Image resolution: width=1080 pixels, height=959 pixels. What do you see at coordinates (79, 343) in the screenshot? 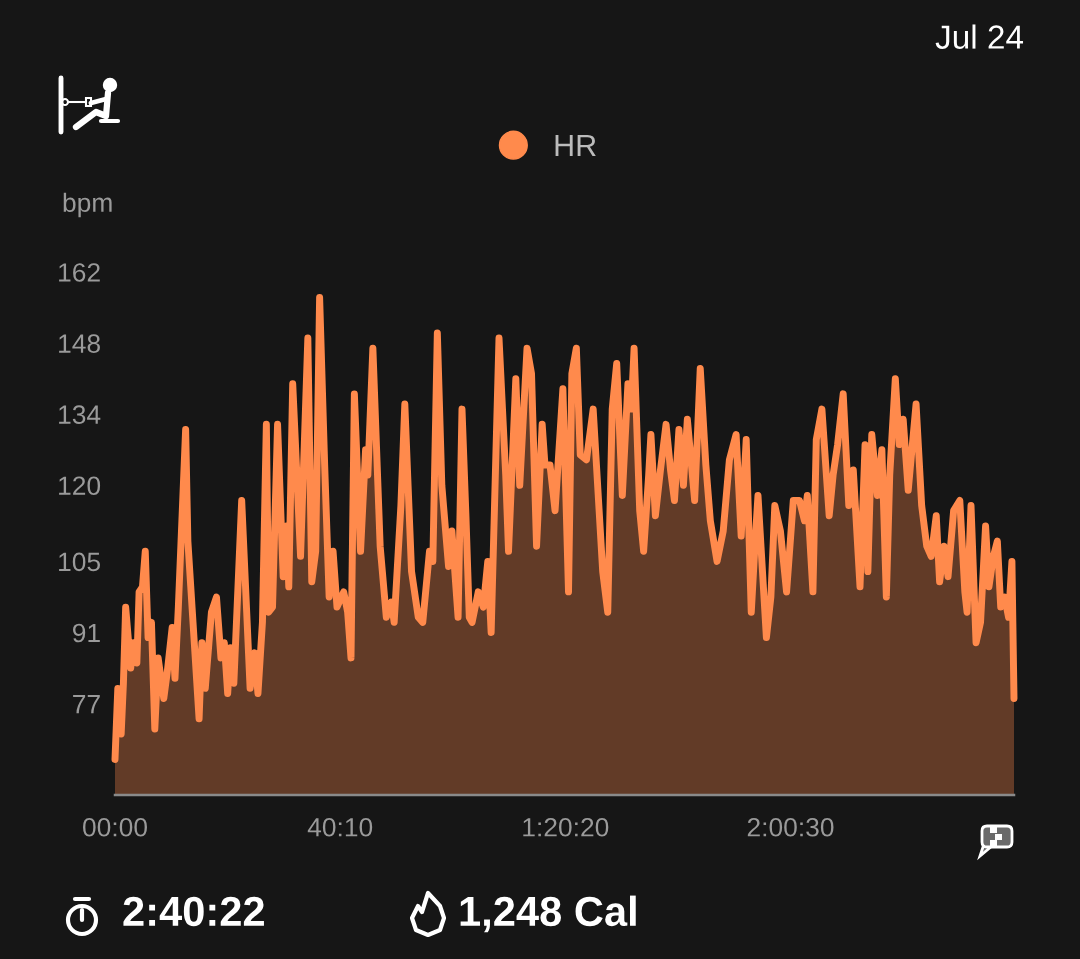
I see `y-tick-label: 148` at bounding box center [79, 343].